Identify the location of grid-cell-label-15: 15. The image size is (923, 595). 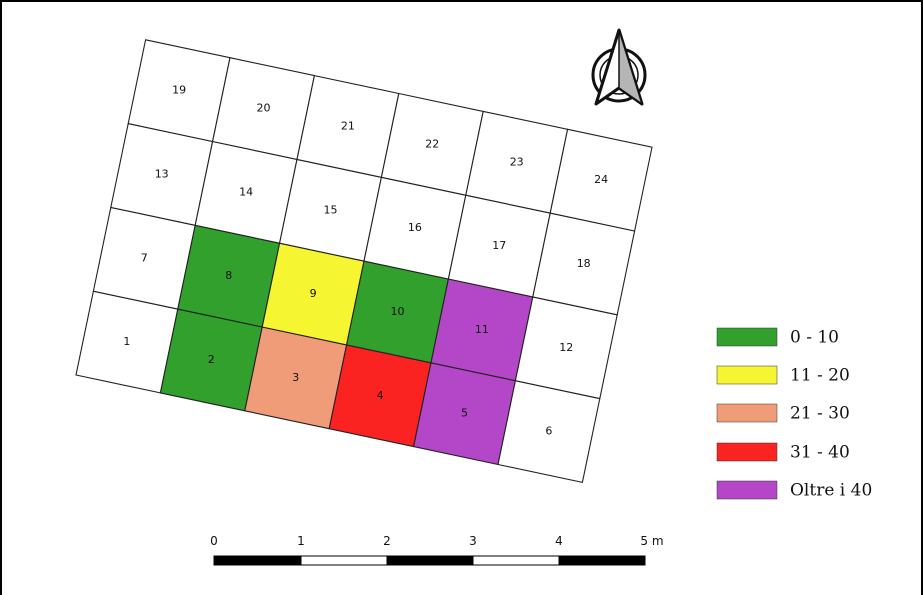
(331, 209).